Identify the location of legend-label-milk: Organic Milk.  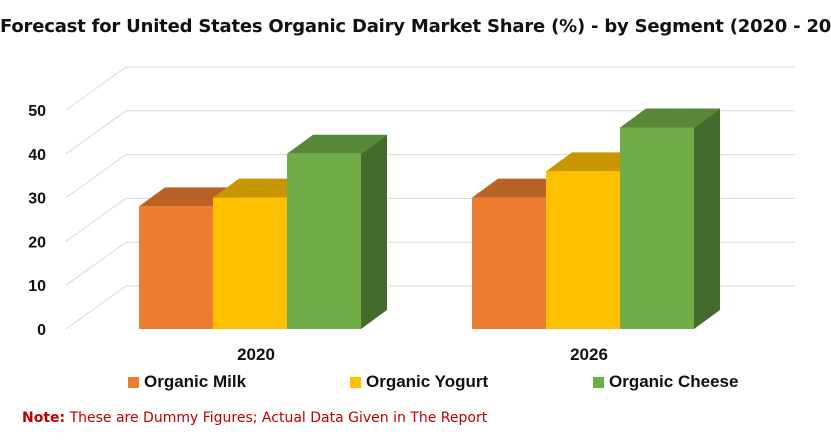
(195, 381).